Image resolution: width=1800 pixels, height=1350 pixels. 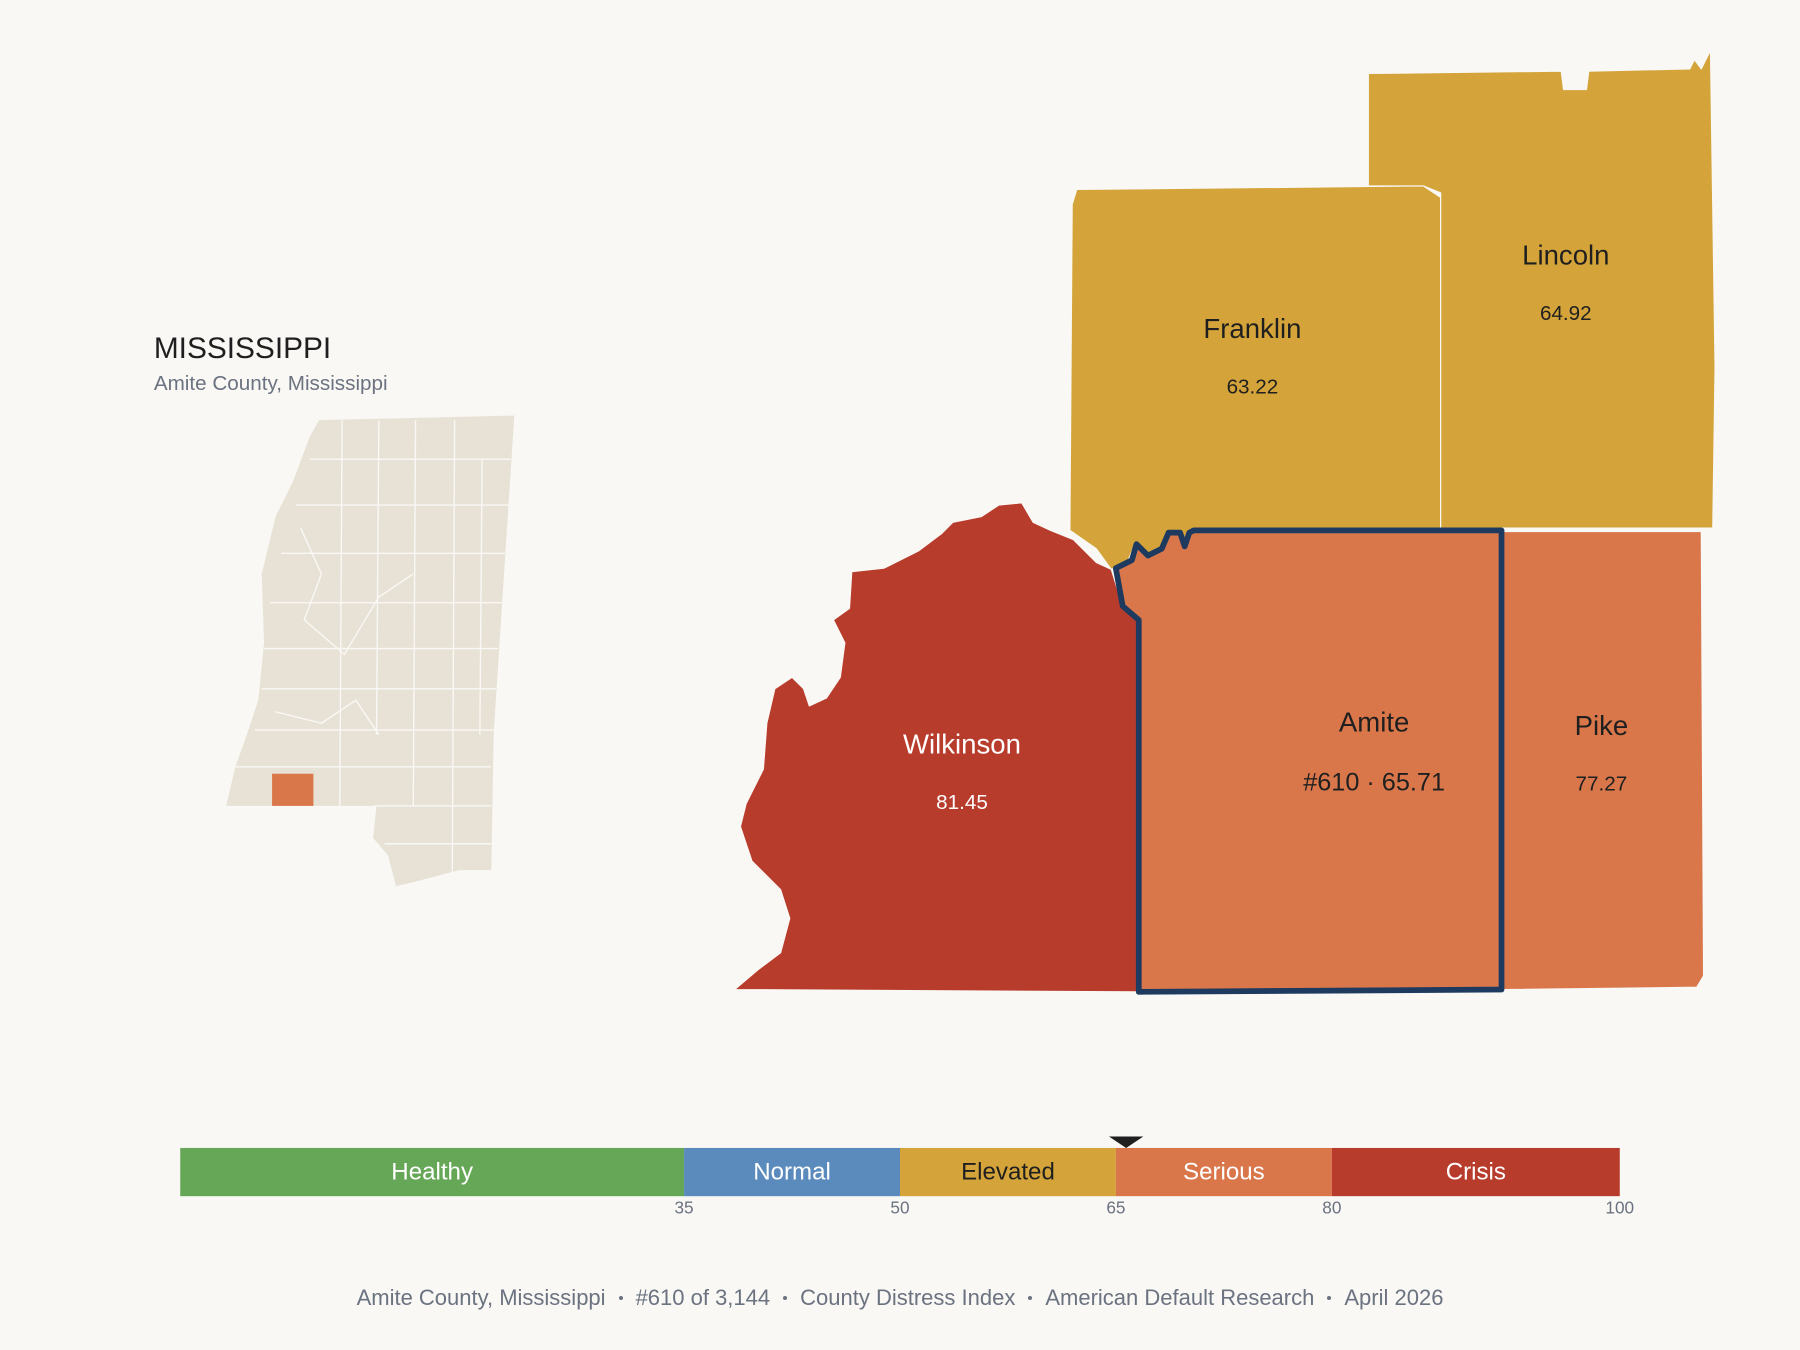 I want to click on footer-item: American Default Research, so click(x=1180, y=1297).